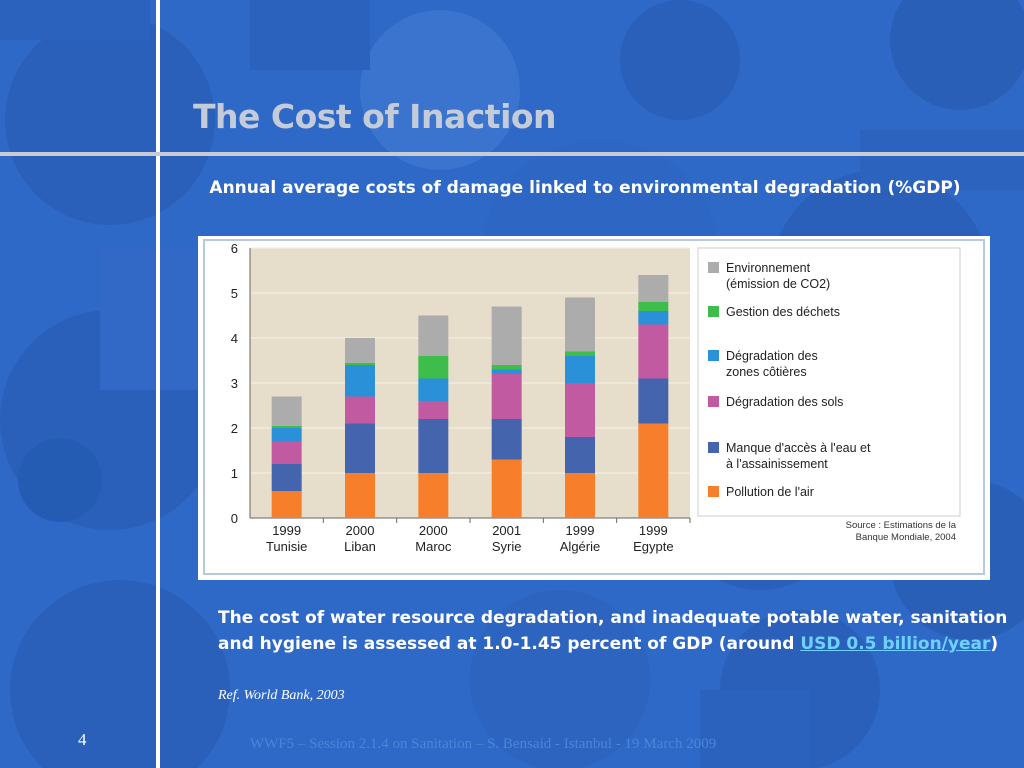 Image resolution: width=1024 pixels, height=768 pixels. I want to click on legend-box, so click(829, 382).